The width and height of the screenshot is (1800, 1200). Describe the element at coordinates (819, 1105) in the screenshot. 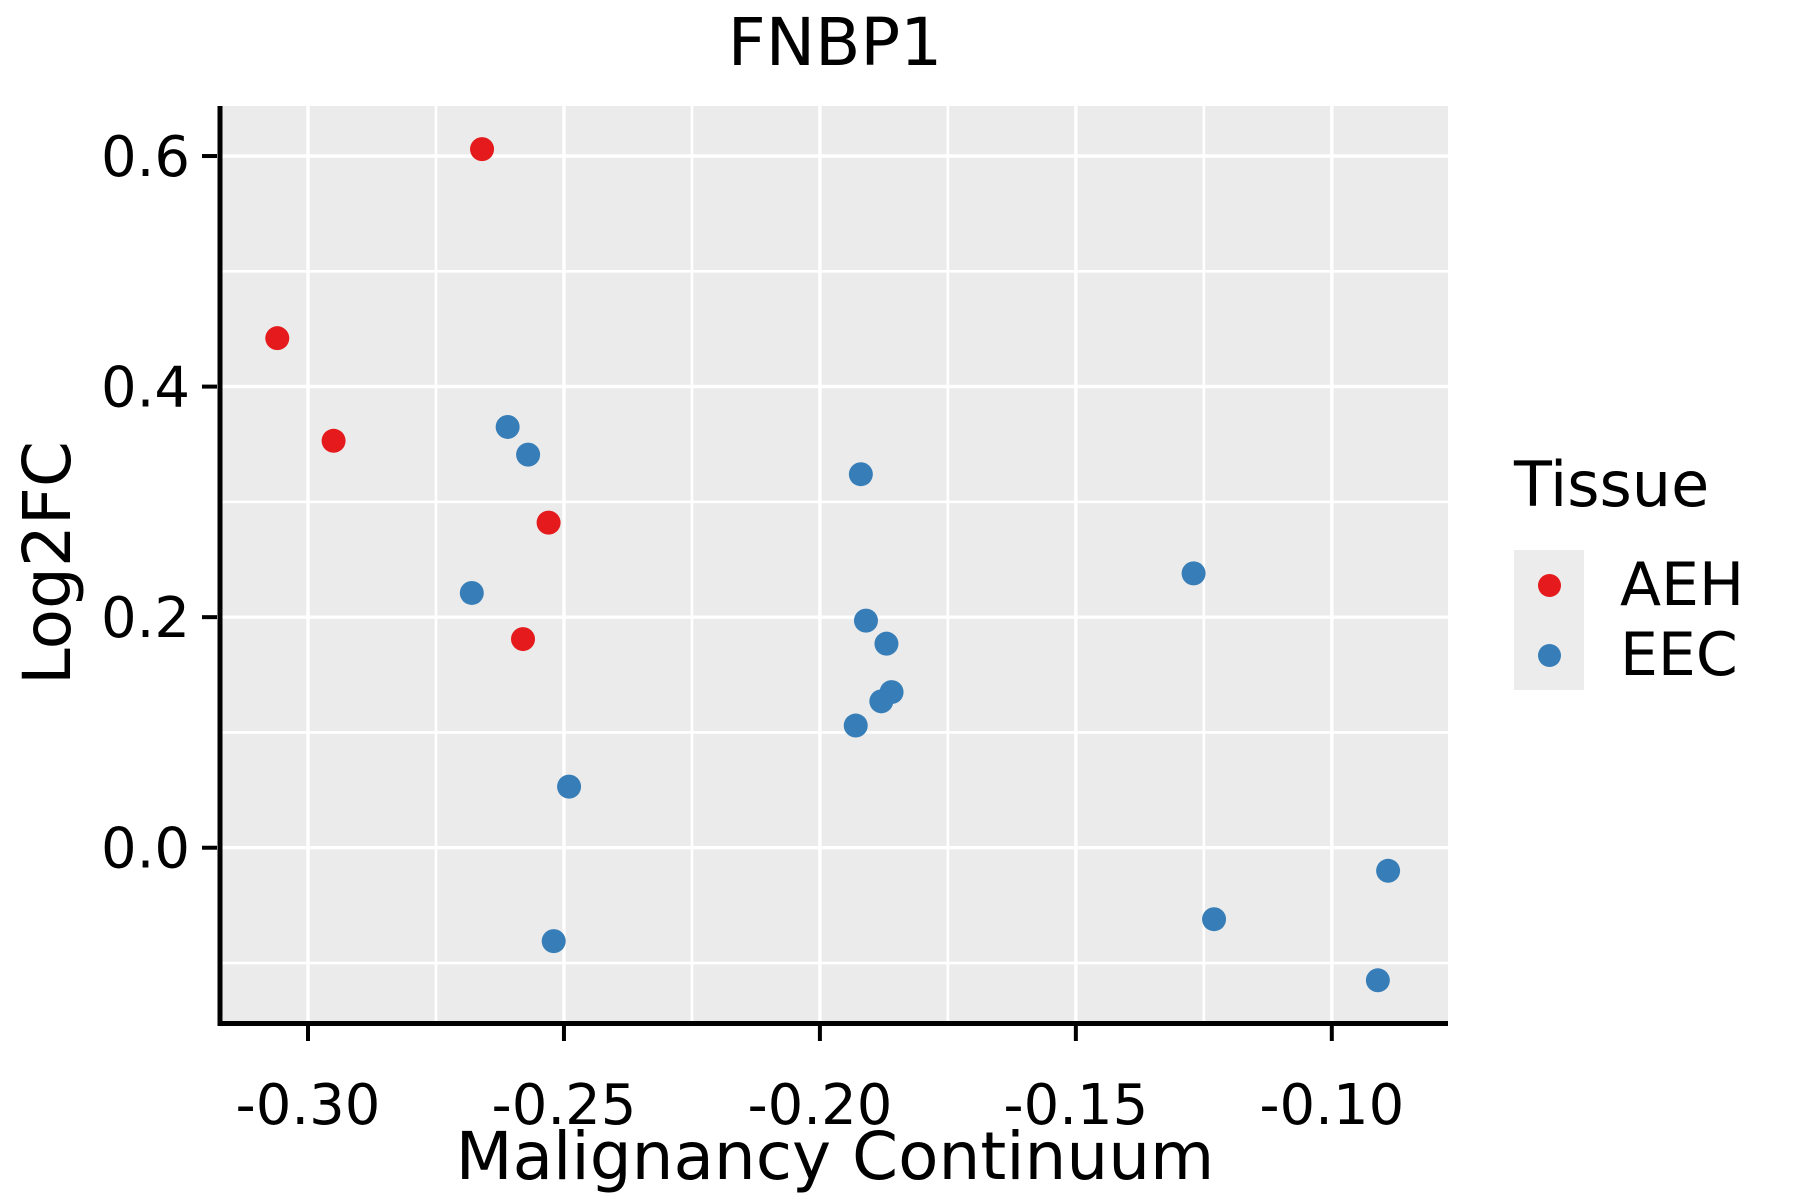

I see `x-tick-label: -0.20` at that location.